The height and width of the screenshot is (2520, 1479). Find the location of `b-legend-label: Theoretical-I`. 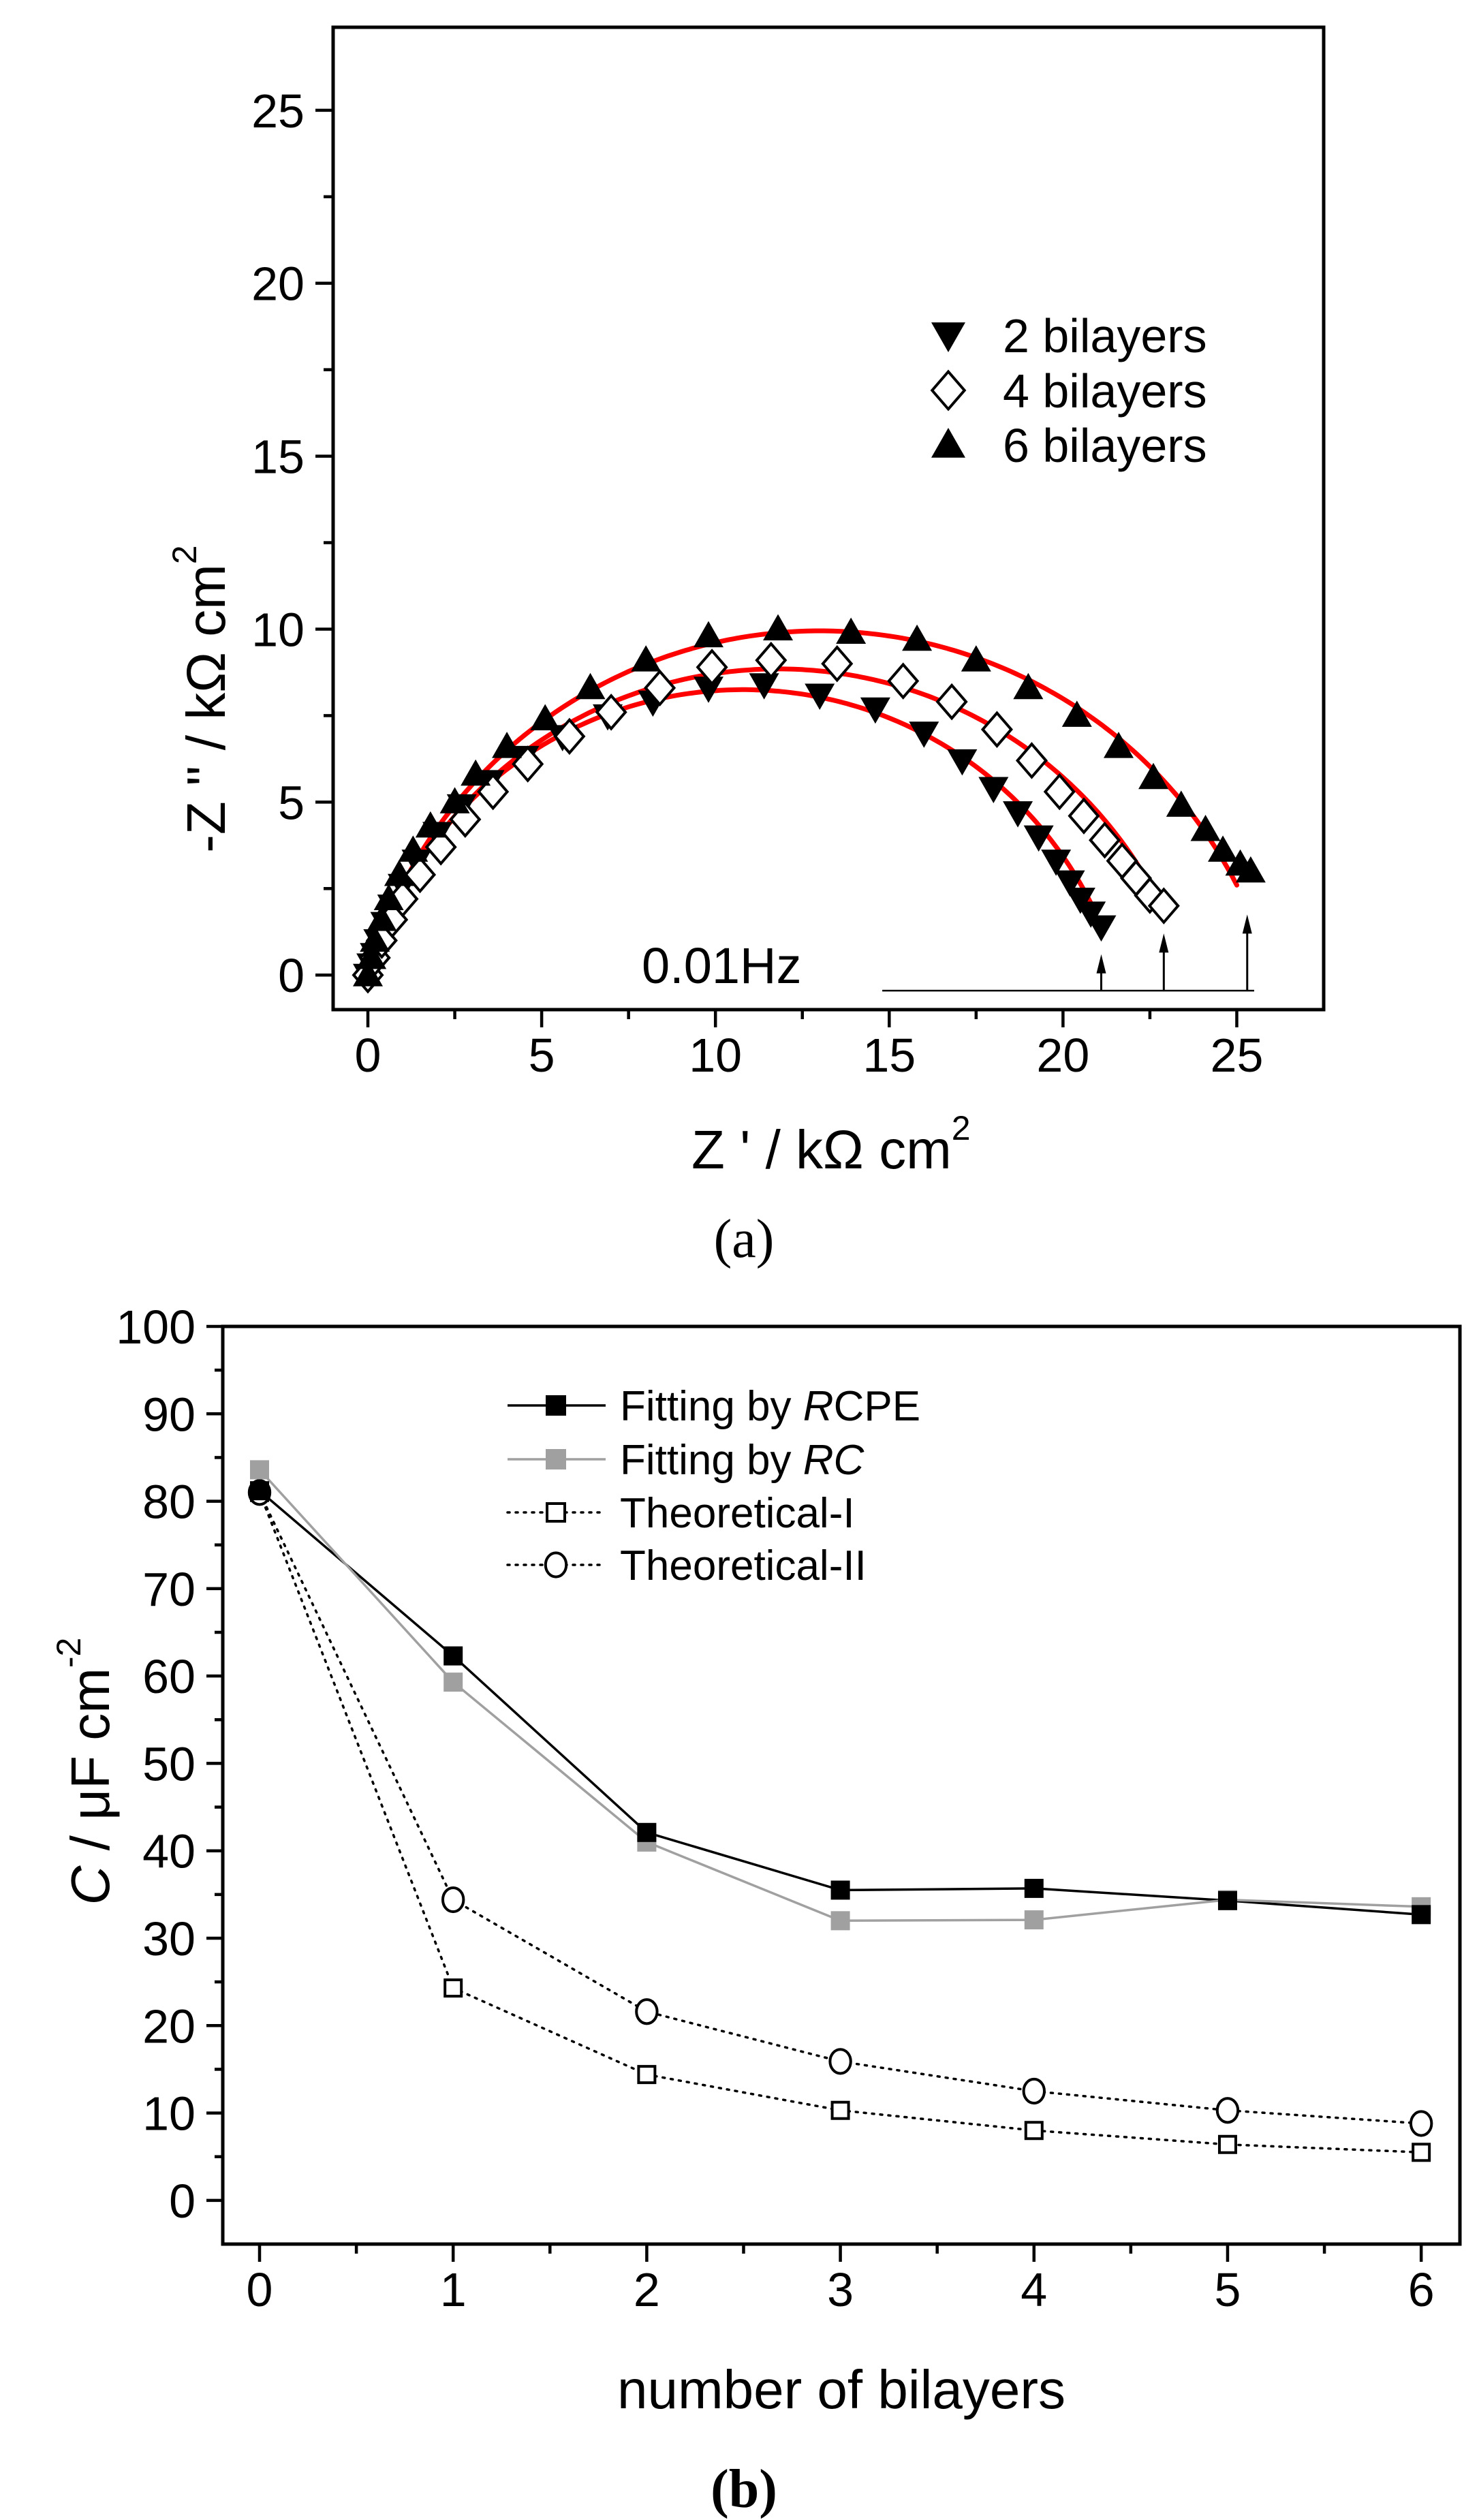

b-legend-label: Theoretical-I is located at coordinates (737, 1513).